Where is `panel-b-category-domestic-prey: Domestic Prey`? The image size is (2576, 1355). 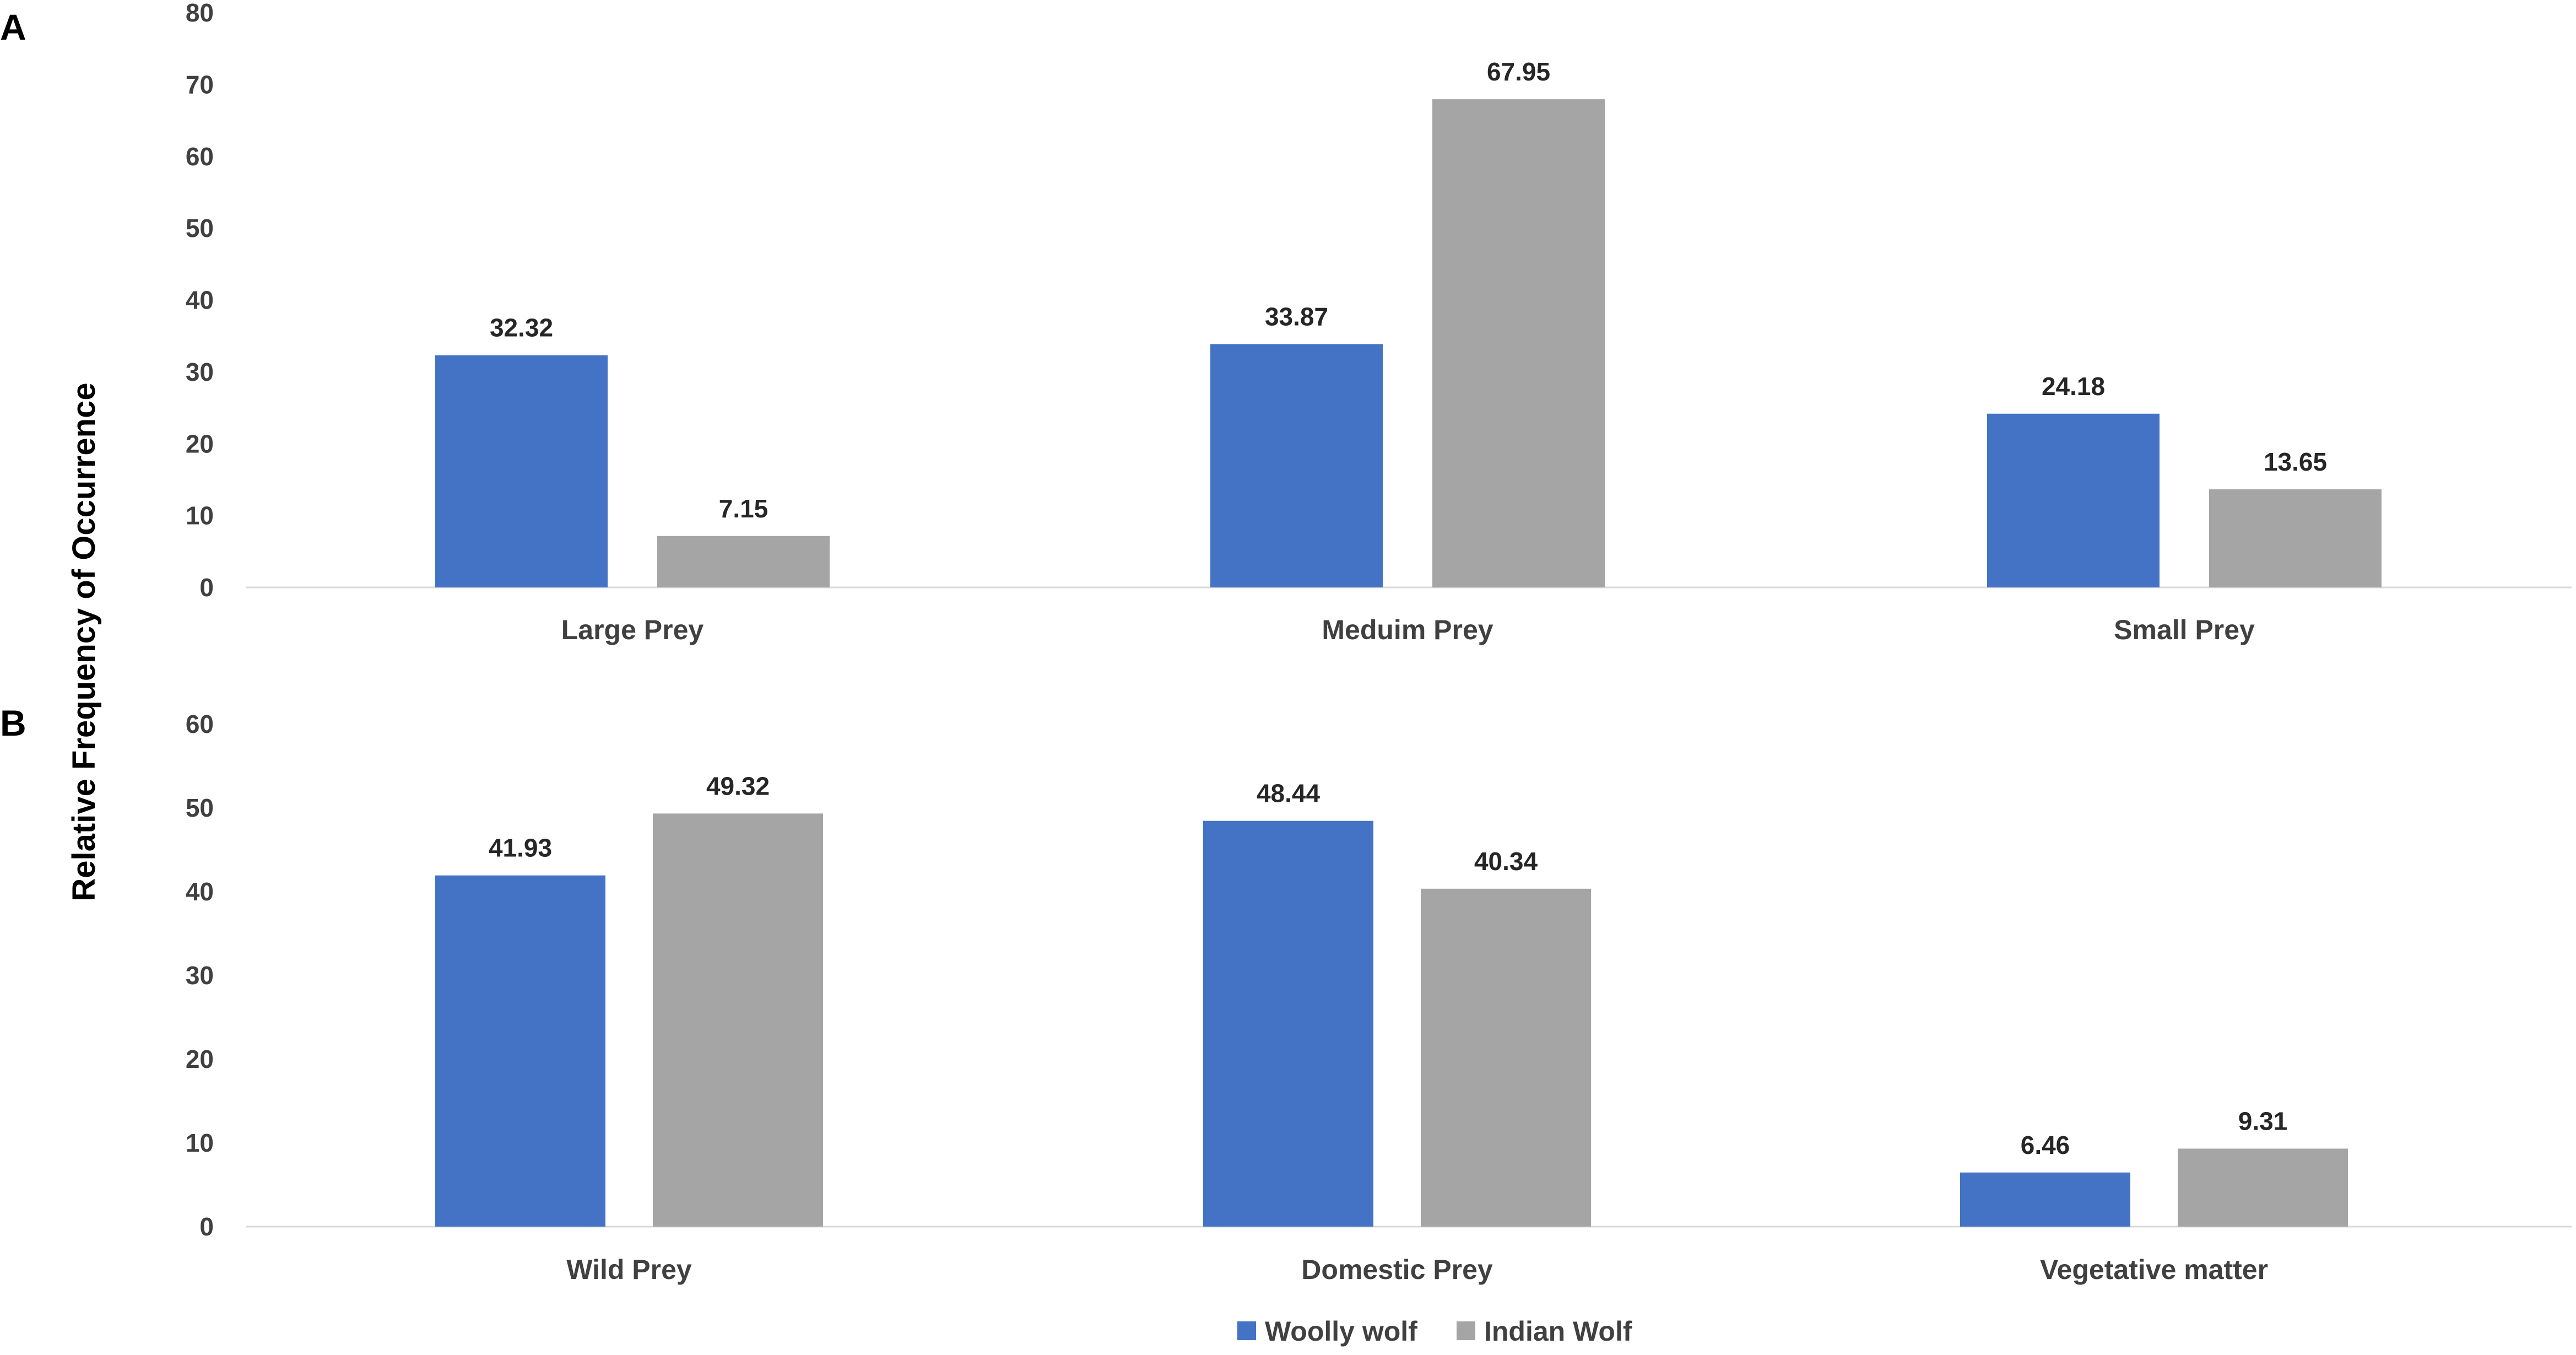
panel-b-category-domestic-prey: Domestic Prey is located at coordinates (1397, 1270).